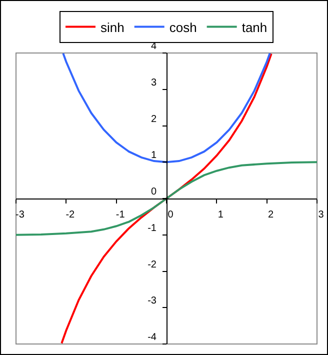 The image size is (328, 355). Describe the element at coordinates (152, 337) in the screenshot. I see `y-tick-label: -4` at that location.